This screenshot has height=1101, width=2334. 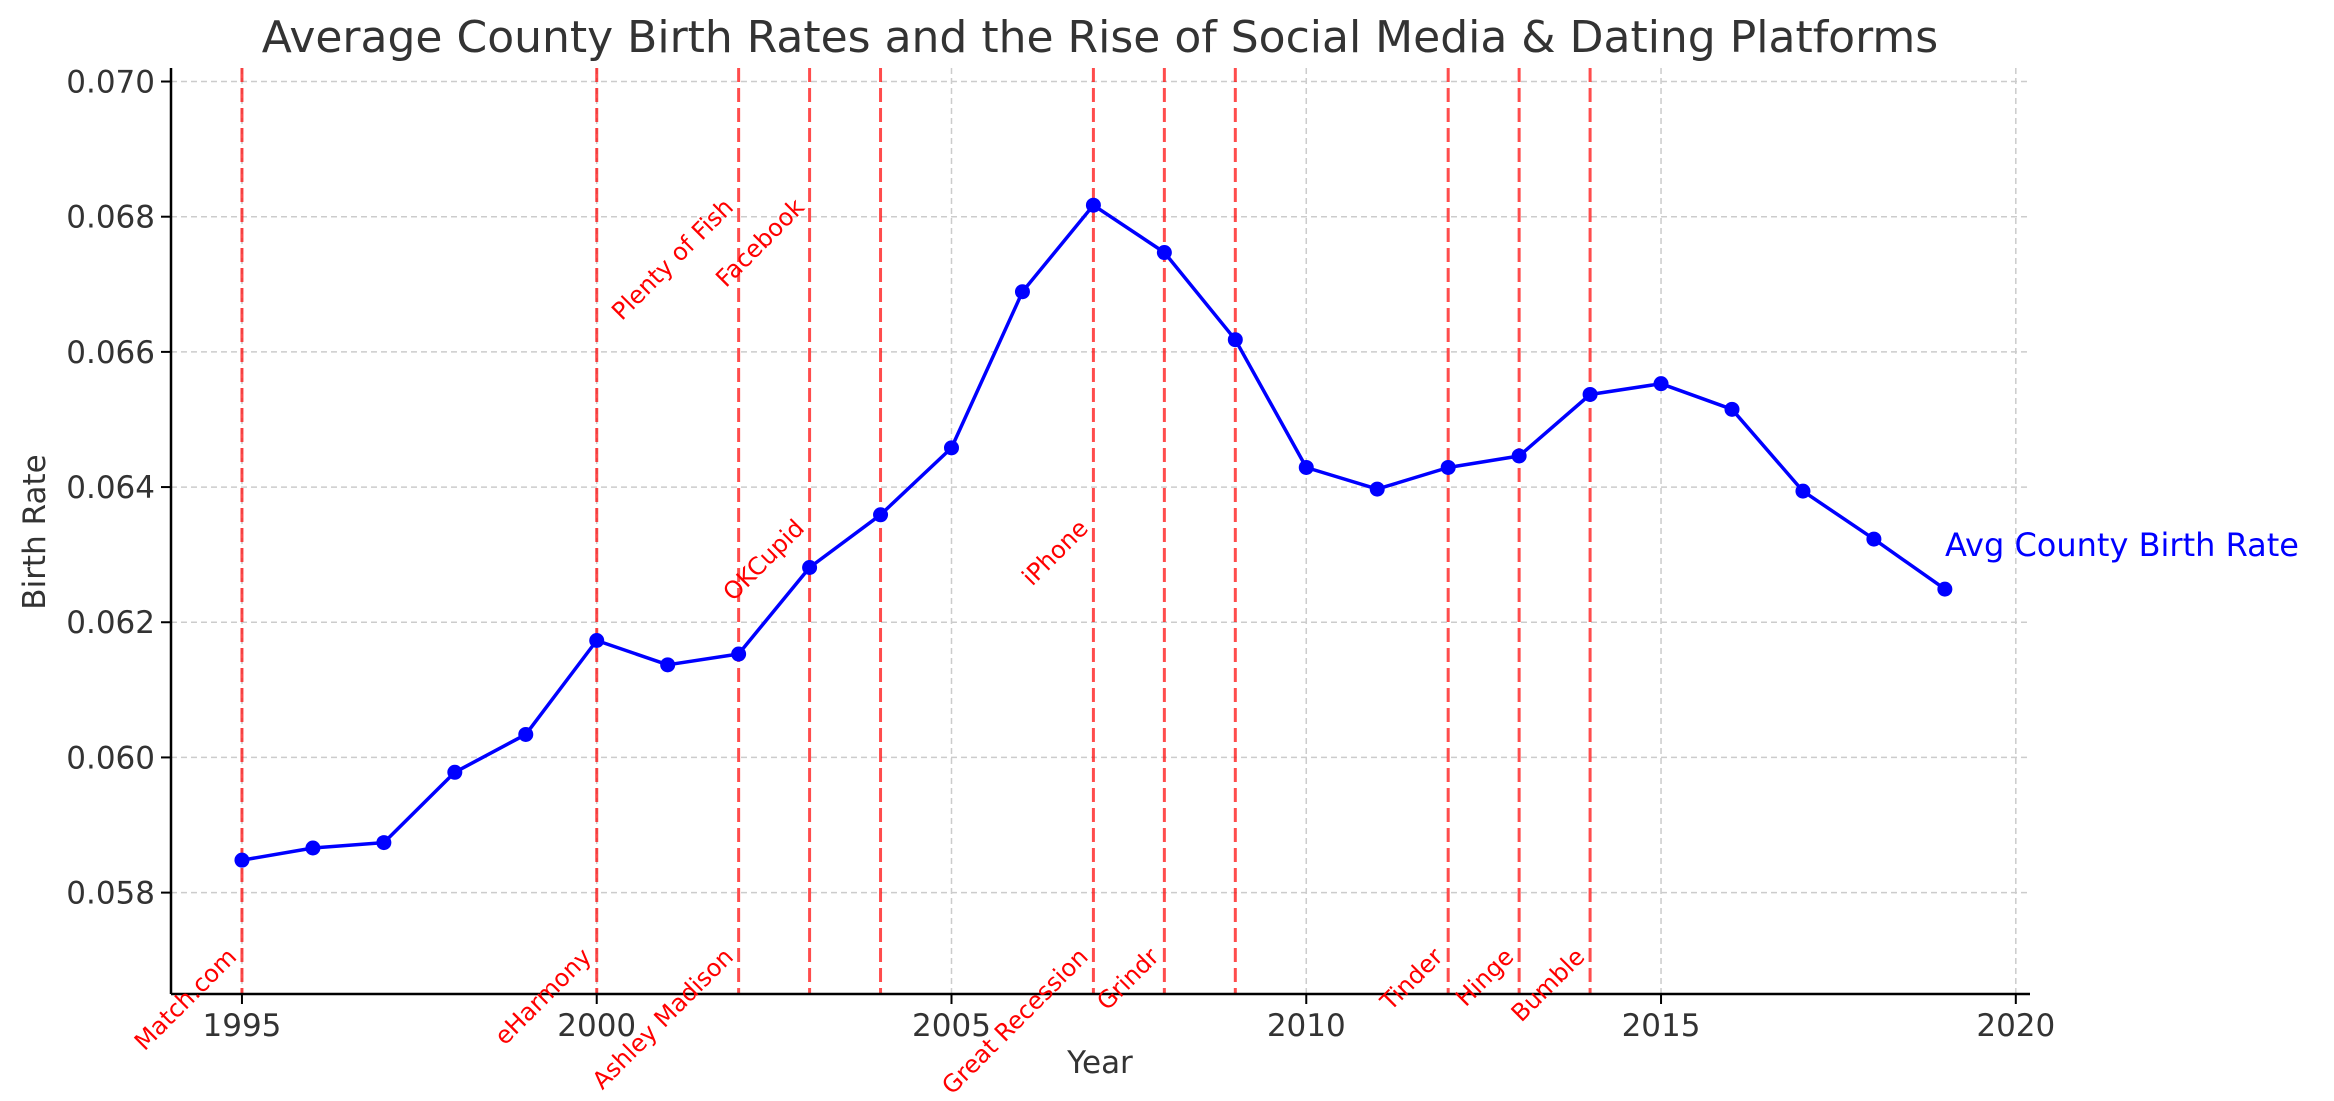 What do you see at coordinates (1099, 1063) in the screenshot?
I see `x-axis-label: Year` at bounding box center [1099, 1063].